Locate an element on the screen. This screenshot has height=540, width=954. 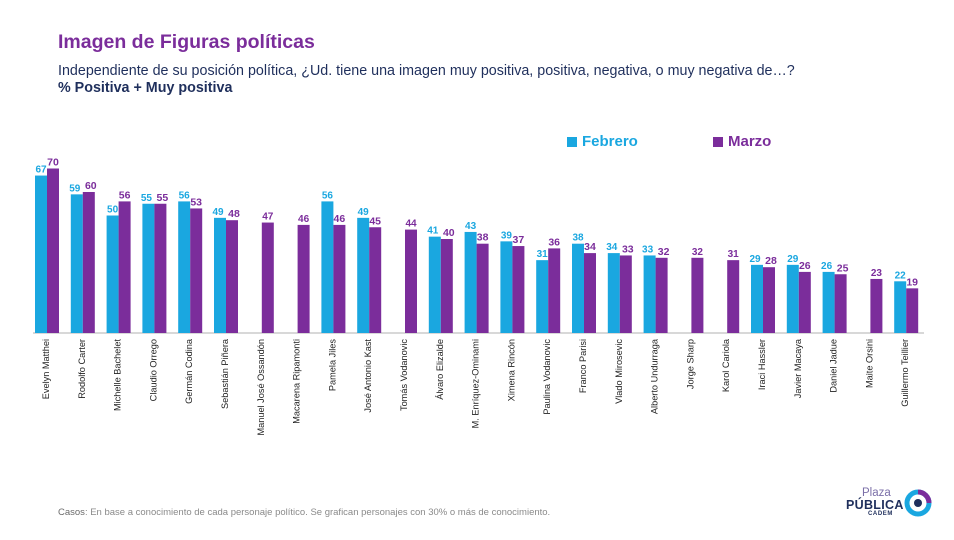
category-label-7: Macarena Ripamonti is located at coordinates (297, 381).